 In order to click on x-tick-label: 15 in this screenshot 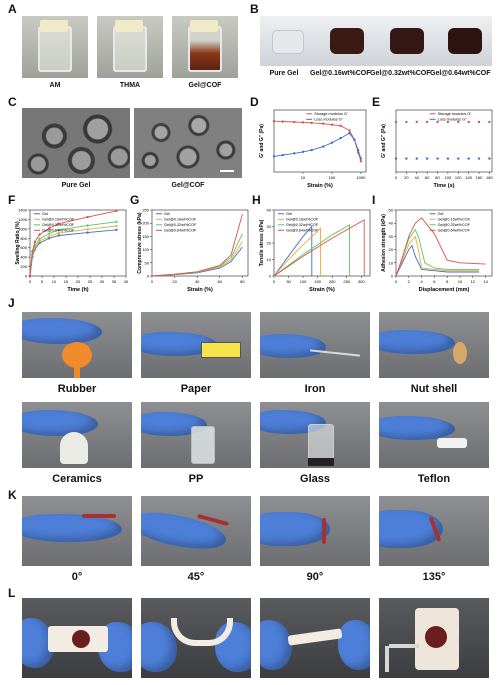, I will do `click(66, 281)`.